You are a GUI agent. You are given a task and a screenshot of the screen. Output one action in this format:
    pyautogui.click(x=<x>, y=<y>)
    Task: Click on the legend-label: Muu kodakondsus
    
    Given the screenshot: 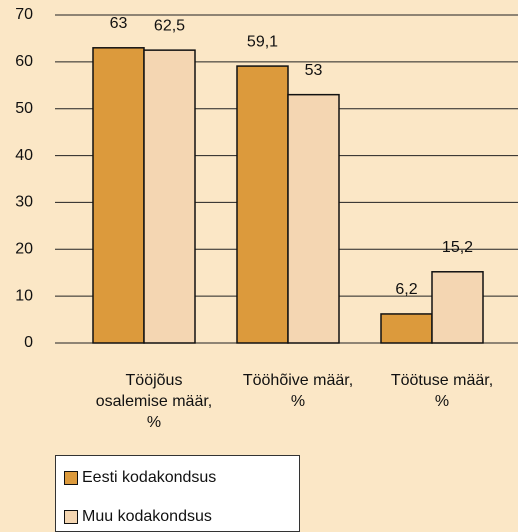 What is the action you would take?
    pyautogui.click(x=147, y=516)
    